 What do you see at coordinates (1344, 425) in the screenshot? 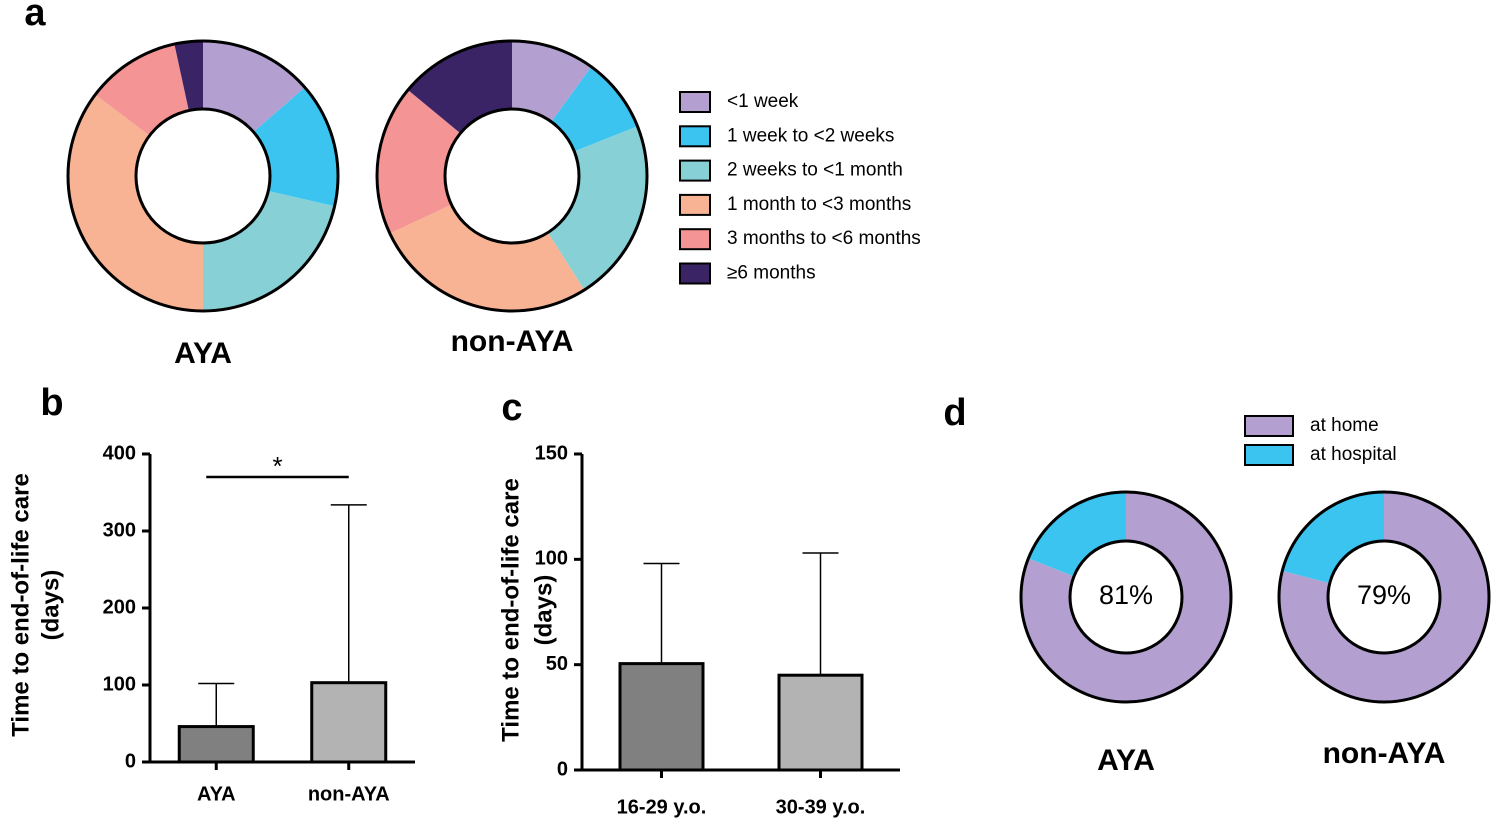
I see `legend-label: at home` at bounding box center [1344, 425].